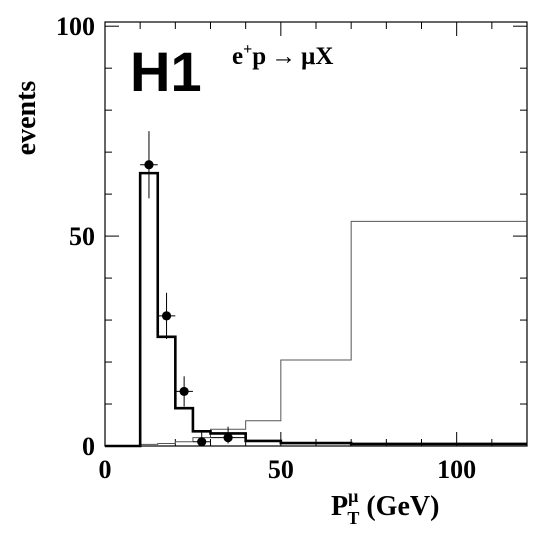 This screenshot has height=543, width=555. I want to click on x-tick-label: 100, so click(456, 469).